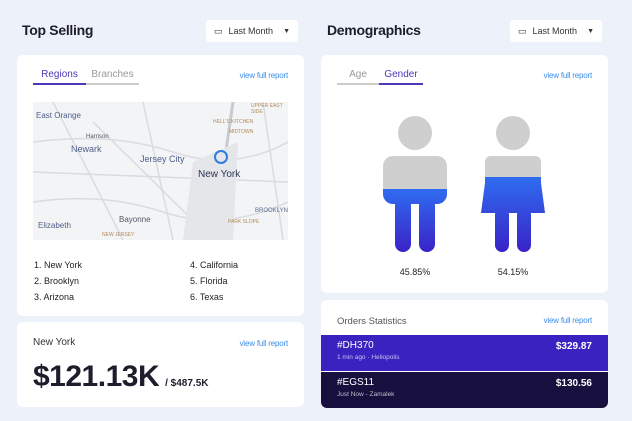  What do you see at coordinates (97, 137) in the screenshot?
I see `map-label: Harrison` at bounding box center [97, 137].